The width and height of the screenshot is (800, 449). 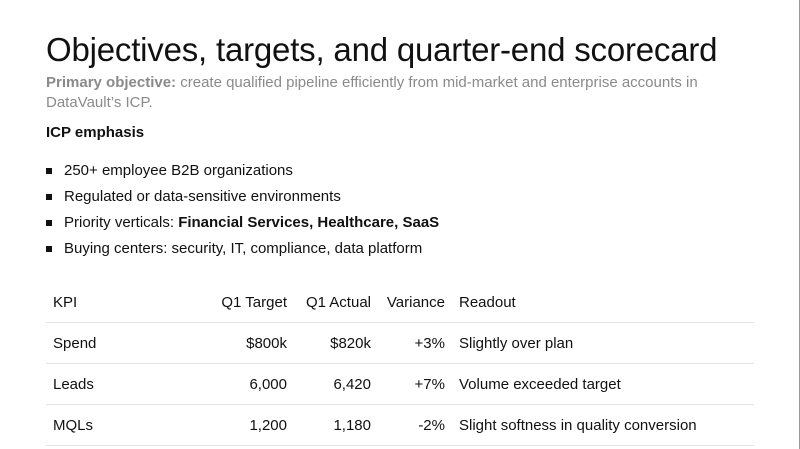 What do you see at coordinates (396, 171) in the screenshot?
I see `list-item: 250+ employee B2B organizations` at bounding box center [396, 171].